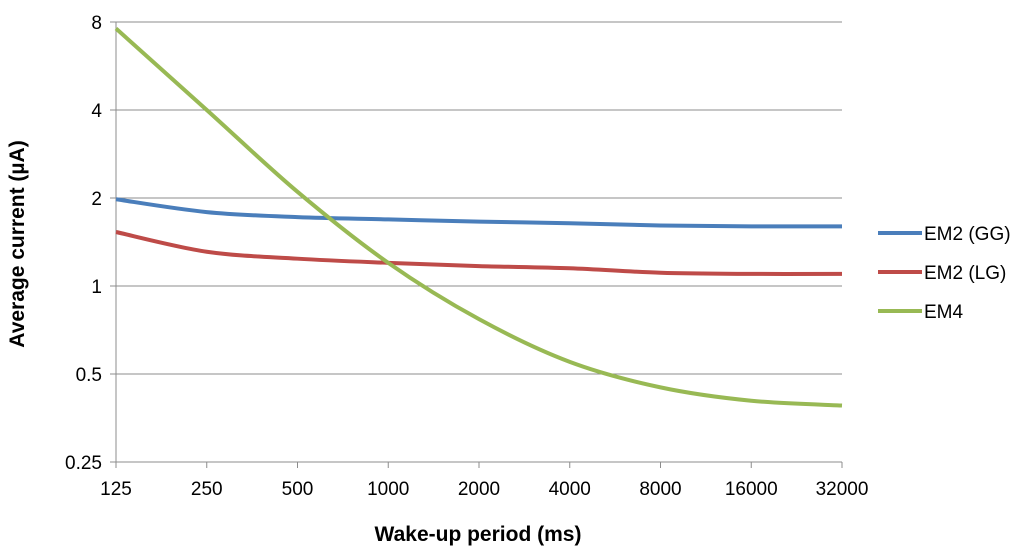 This screenshot has height=554, width=1034. I want to click on legend-label: EM4, so click(944, 312).